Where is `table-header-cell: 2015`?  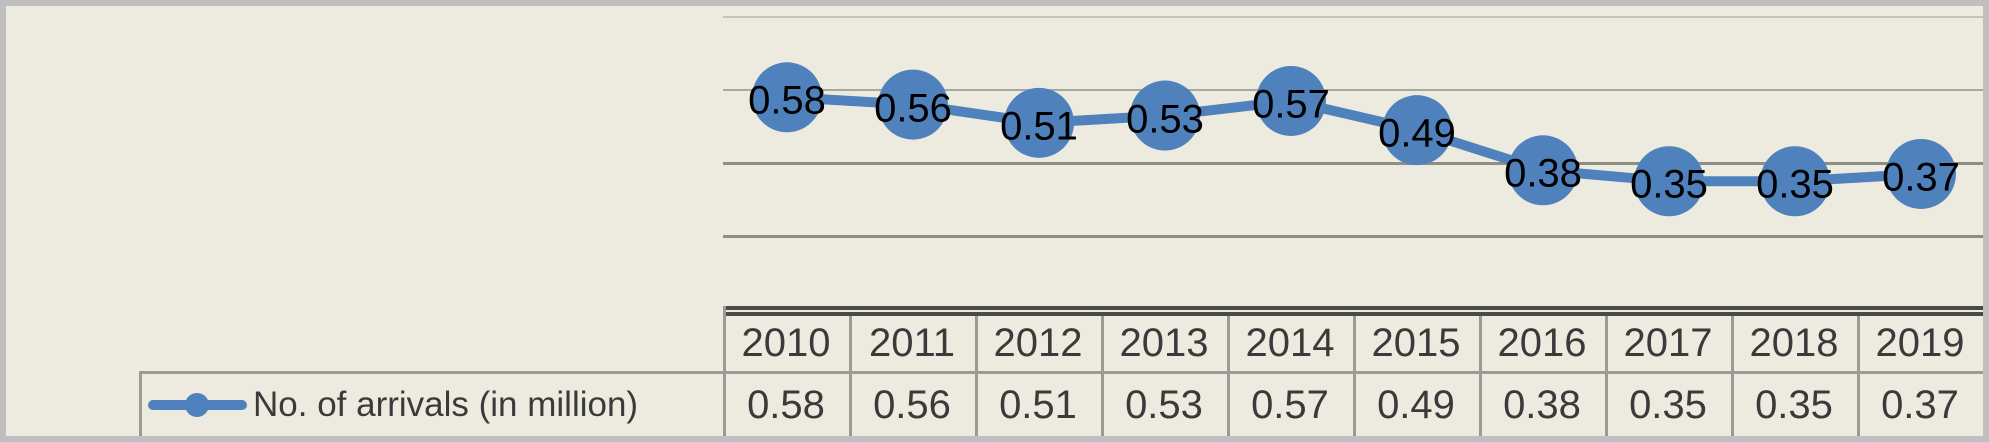 table-header-cell: 2015 is located at coordinates (1416, 343).